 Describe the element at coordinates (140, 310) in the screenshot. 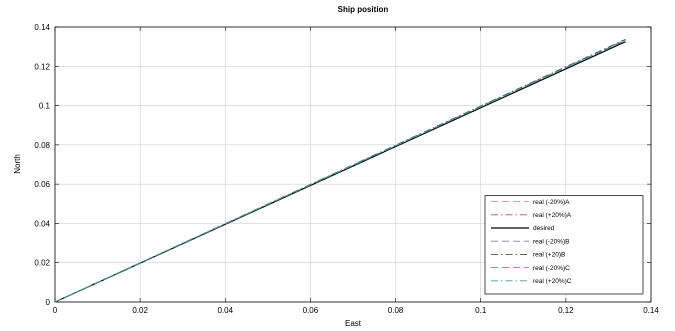

I see `x-tick-label: 0.02` at that location.